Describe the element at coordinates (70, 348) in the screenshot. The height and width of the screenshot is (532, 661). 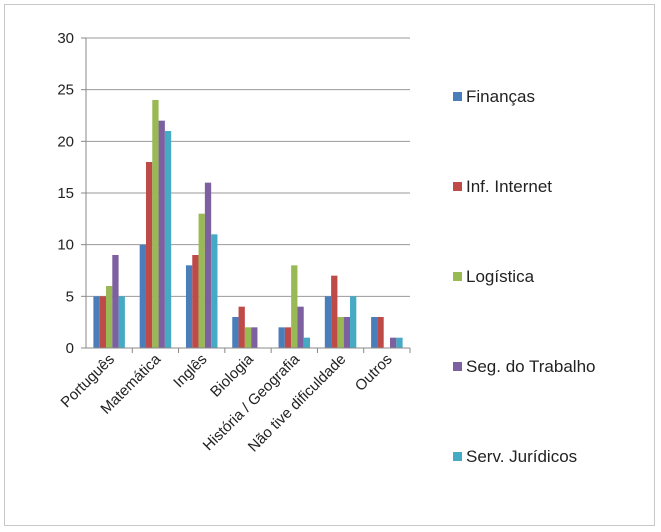
I see `y-tick-label: 0` at that location.